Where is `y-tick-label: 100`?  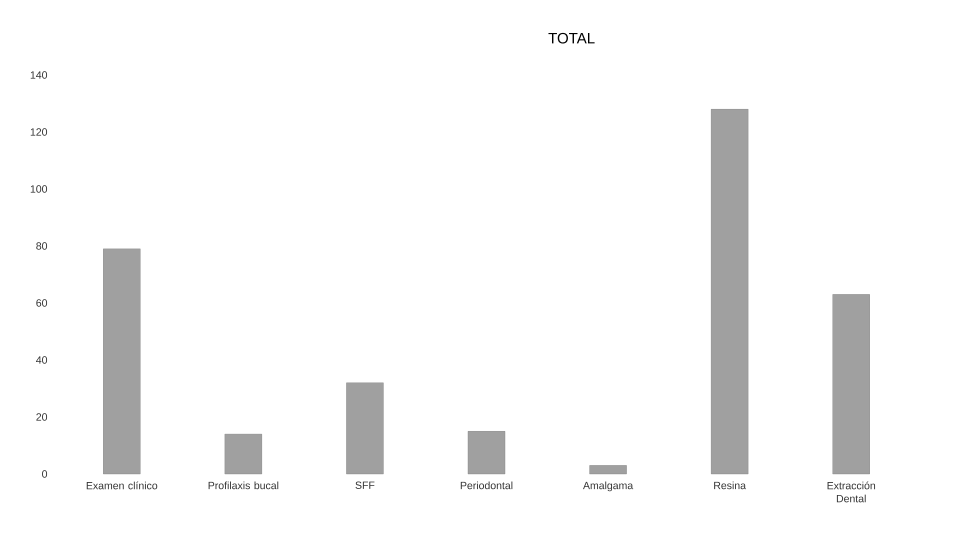
y-tick-label: 100 is located at coordinates (39, 189).